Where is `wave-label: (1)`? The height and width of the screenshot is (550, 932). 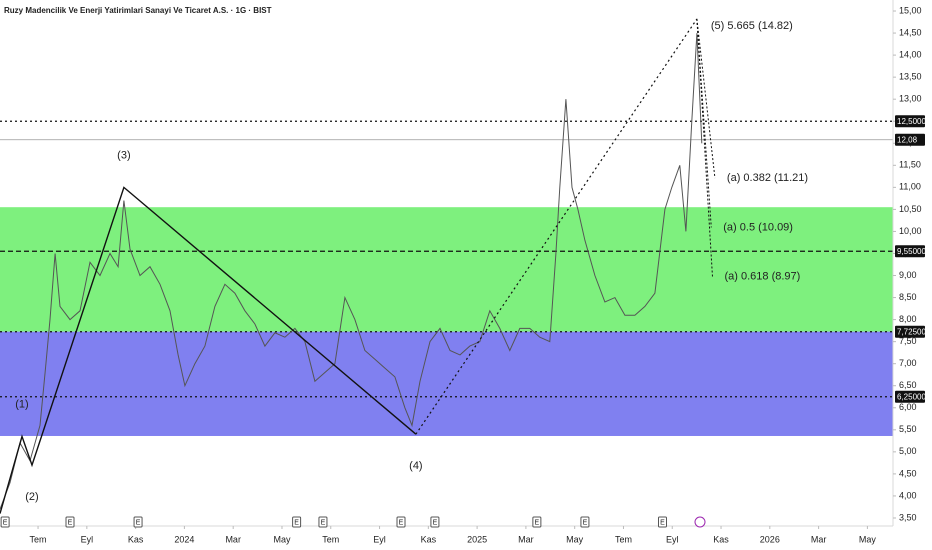
wave-label: (1) is located at coordinates (21, 404).